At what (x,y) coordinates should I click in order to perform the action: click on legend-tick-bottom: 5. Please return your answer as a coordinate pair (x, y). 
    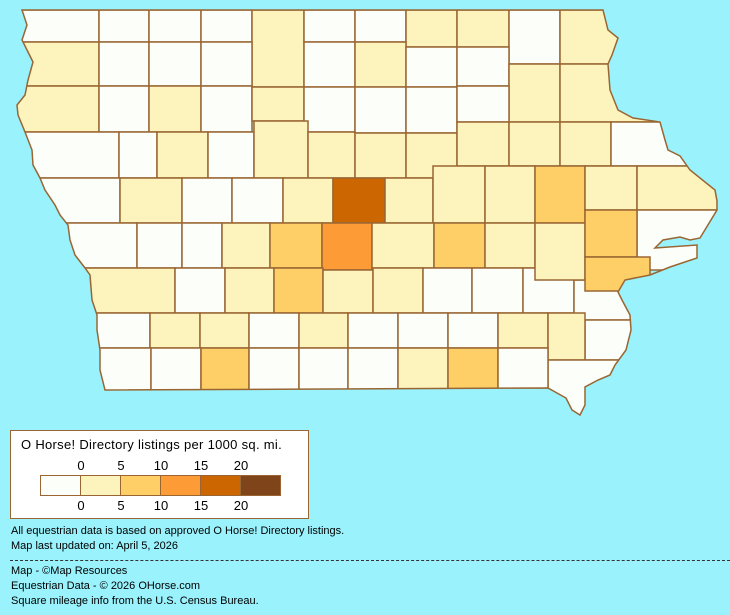
    Looking at the image, I should click on (121, 505).